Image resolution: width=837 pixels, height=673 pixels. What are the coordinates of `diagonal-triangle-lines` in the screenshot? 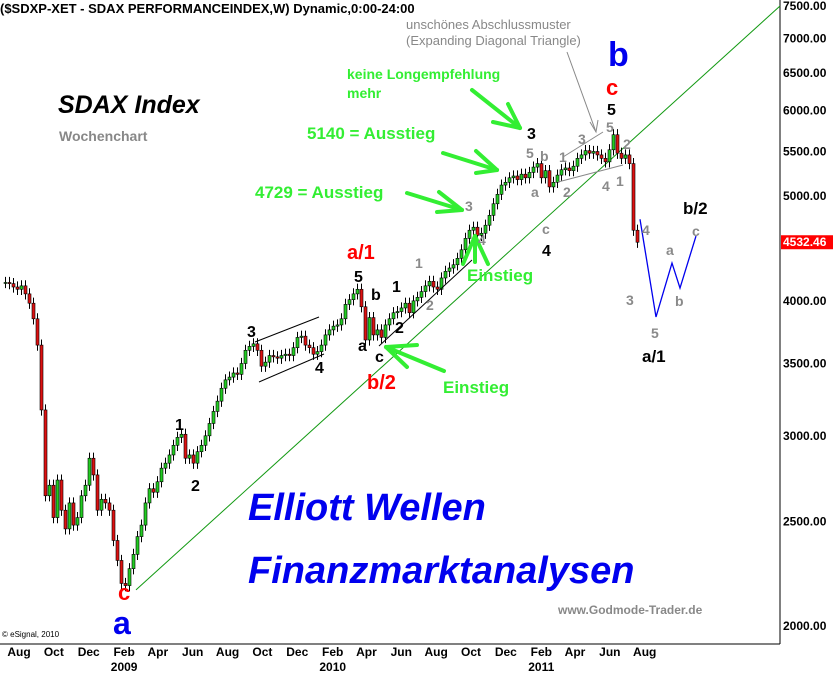 It's located at (590, 117).